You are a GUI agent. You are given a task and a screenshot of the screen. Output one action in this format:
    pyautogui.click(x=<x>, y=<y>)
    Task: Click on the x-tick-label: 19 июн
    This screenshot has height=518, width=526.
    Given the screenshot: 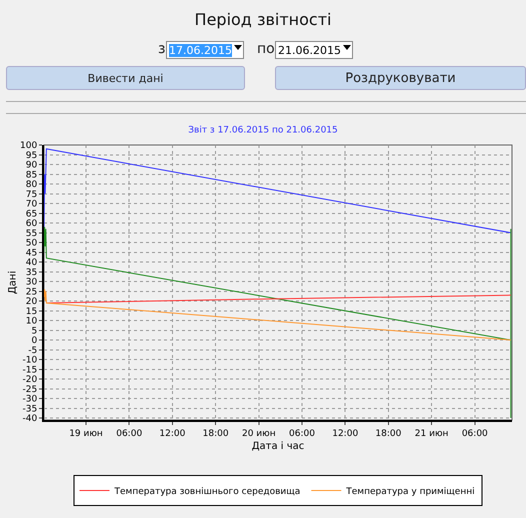 What is the action you would take?
    pyautogui.click(x=86, y=433)
    